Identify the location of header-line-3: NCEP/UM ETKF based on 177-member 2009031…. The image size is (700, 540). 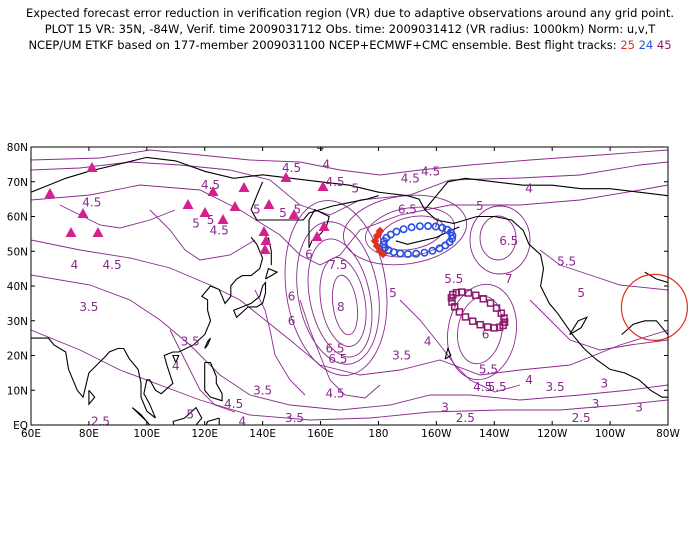
(350, 45).